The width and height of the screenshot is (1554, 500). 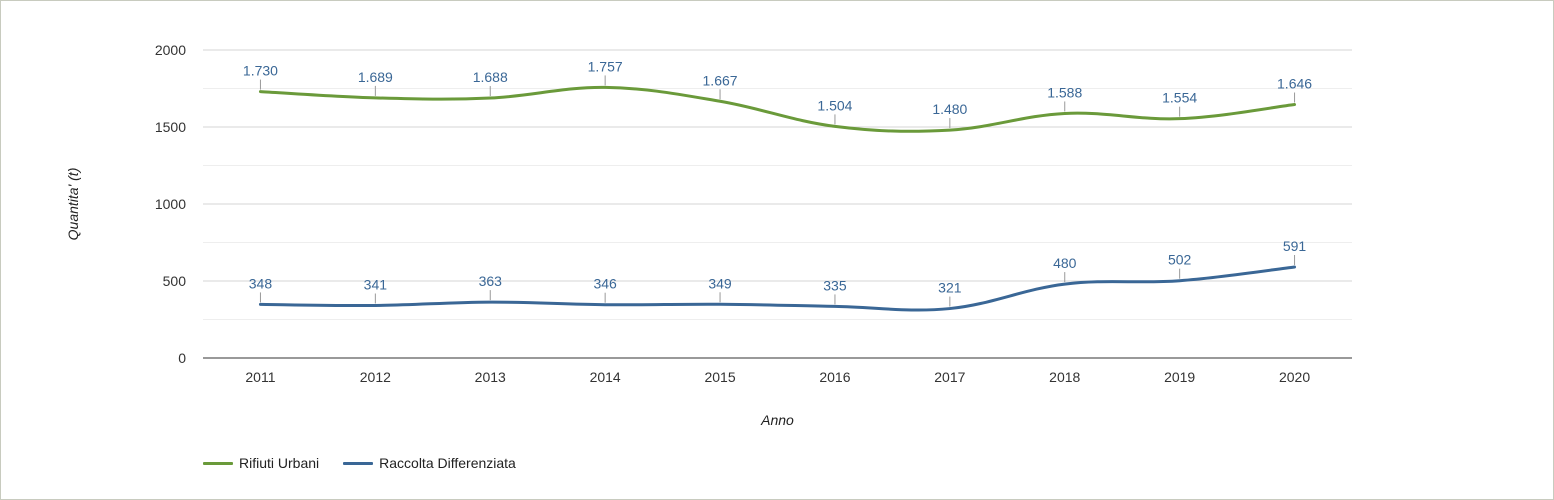 I want to click on y-tick-label: 1000, so click(x=170, y=204).